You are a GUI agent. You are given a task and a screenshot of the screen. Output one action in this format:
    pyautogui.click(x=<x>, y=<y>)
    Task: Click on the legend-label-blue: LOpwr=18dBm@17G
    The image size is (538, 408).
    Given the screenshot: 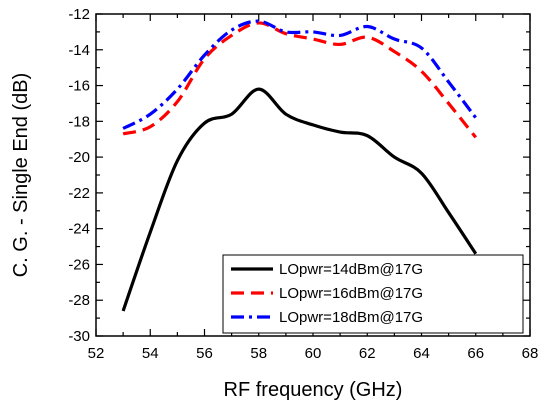 What is the action you would take?
    pyautogui.click(x=351, y=317)
    